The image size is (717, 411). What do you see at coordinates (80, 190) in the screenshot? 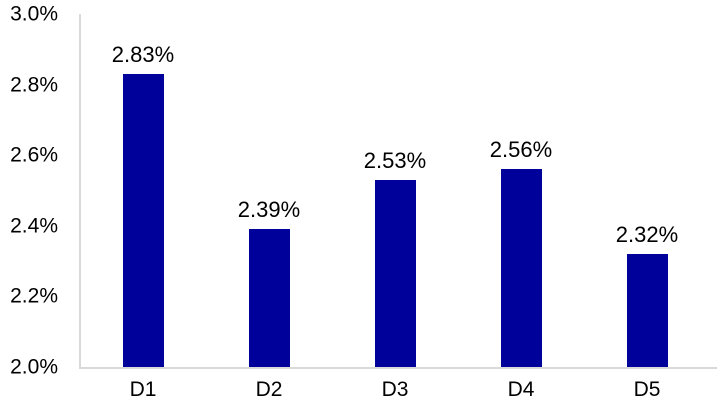
I see `y-axis-line` at bounding box center [80, 190].